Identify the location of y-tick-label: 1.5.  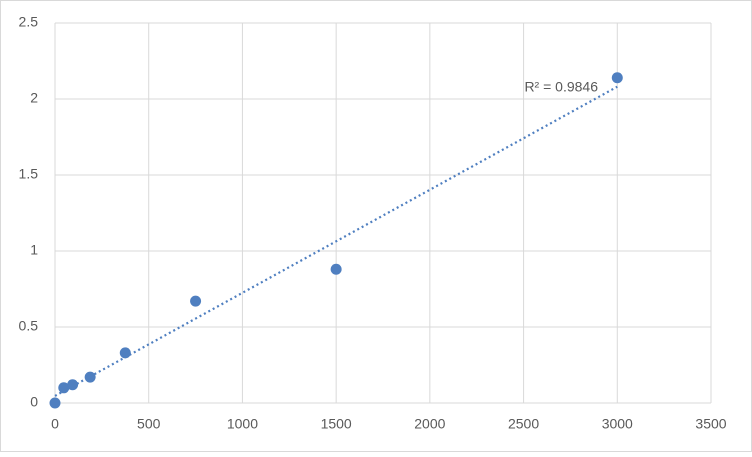
(29, 174).